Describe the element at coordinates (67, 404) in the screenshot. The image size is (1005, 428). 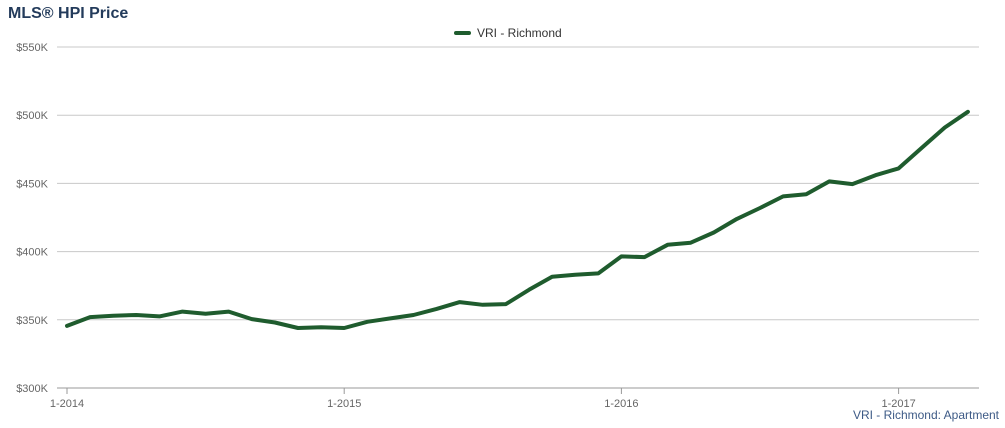
I see `x-tick-label: 1-2014` at that location.